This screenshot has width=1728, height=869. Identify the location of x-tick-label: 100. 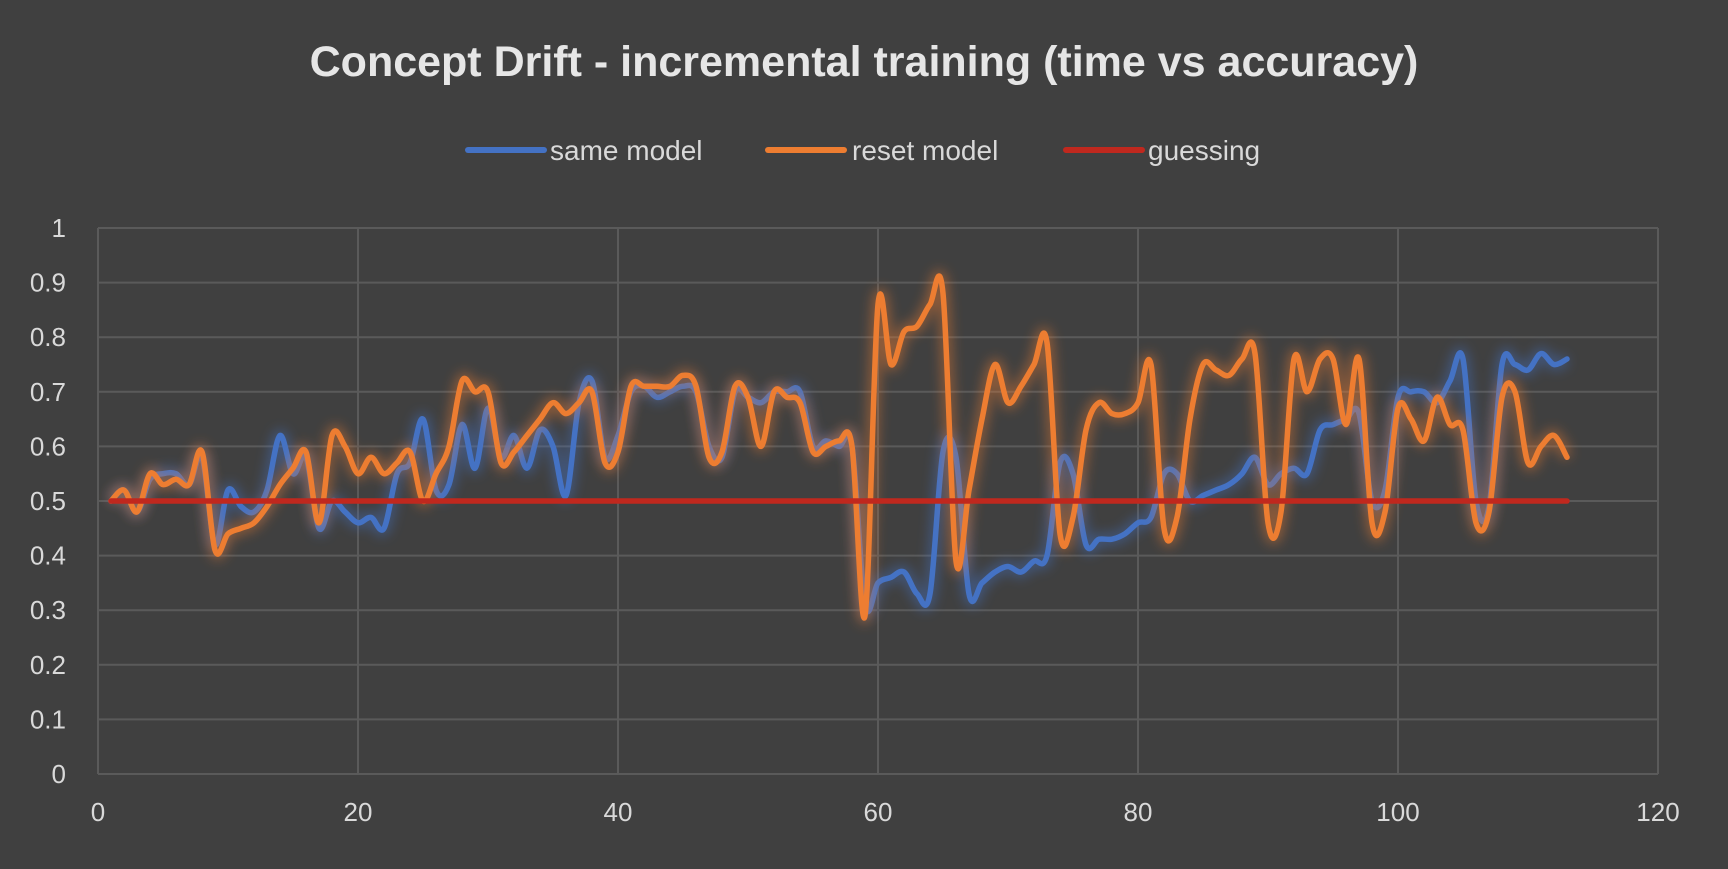
(1397, 812).